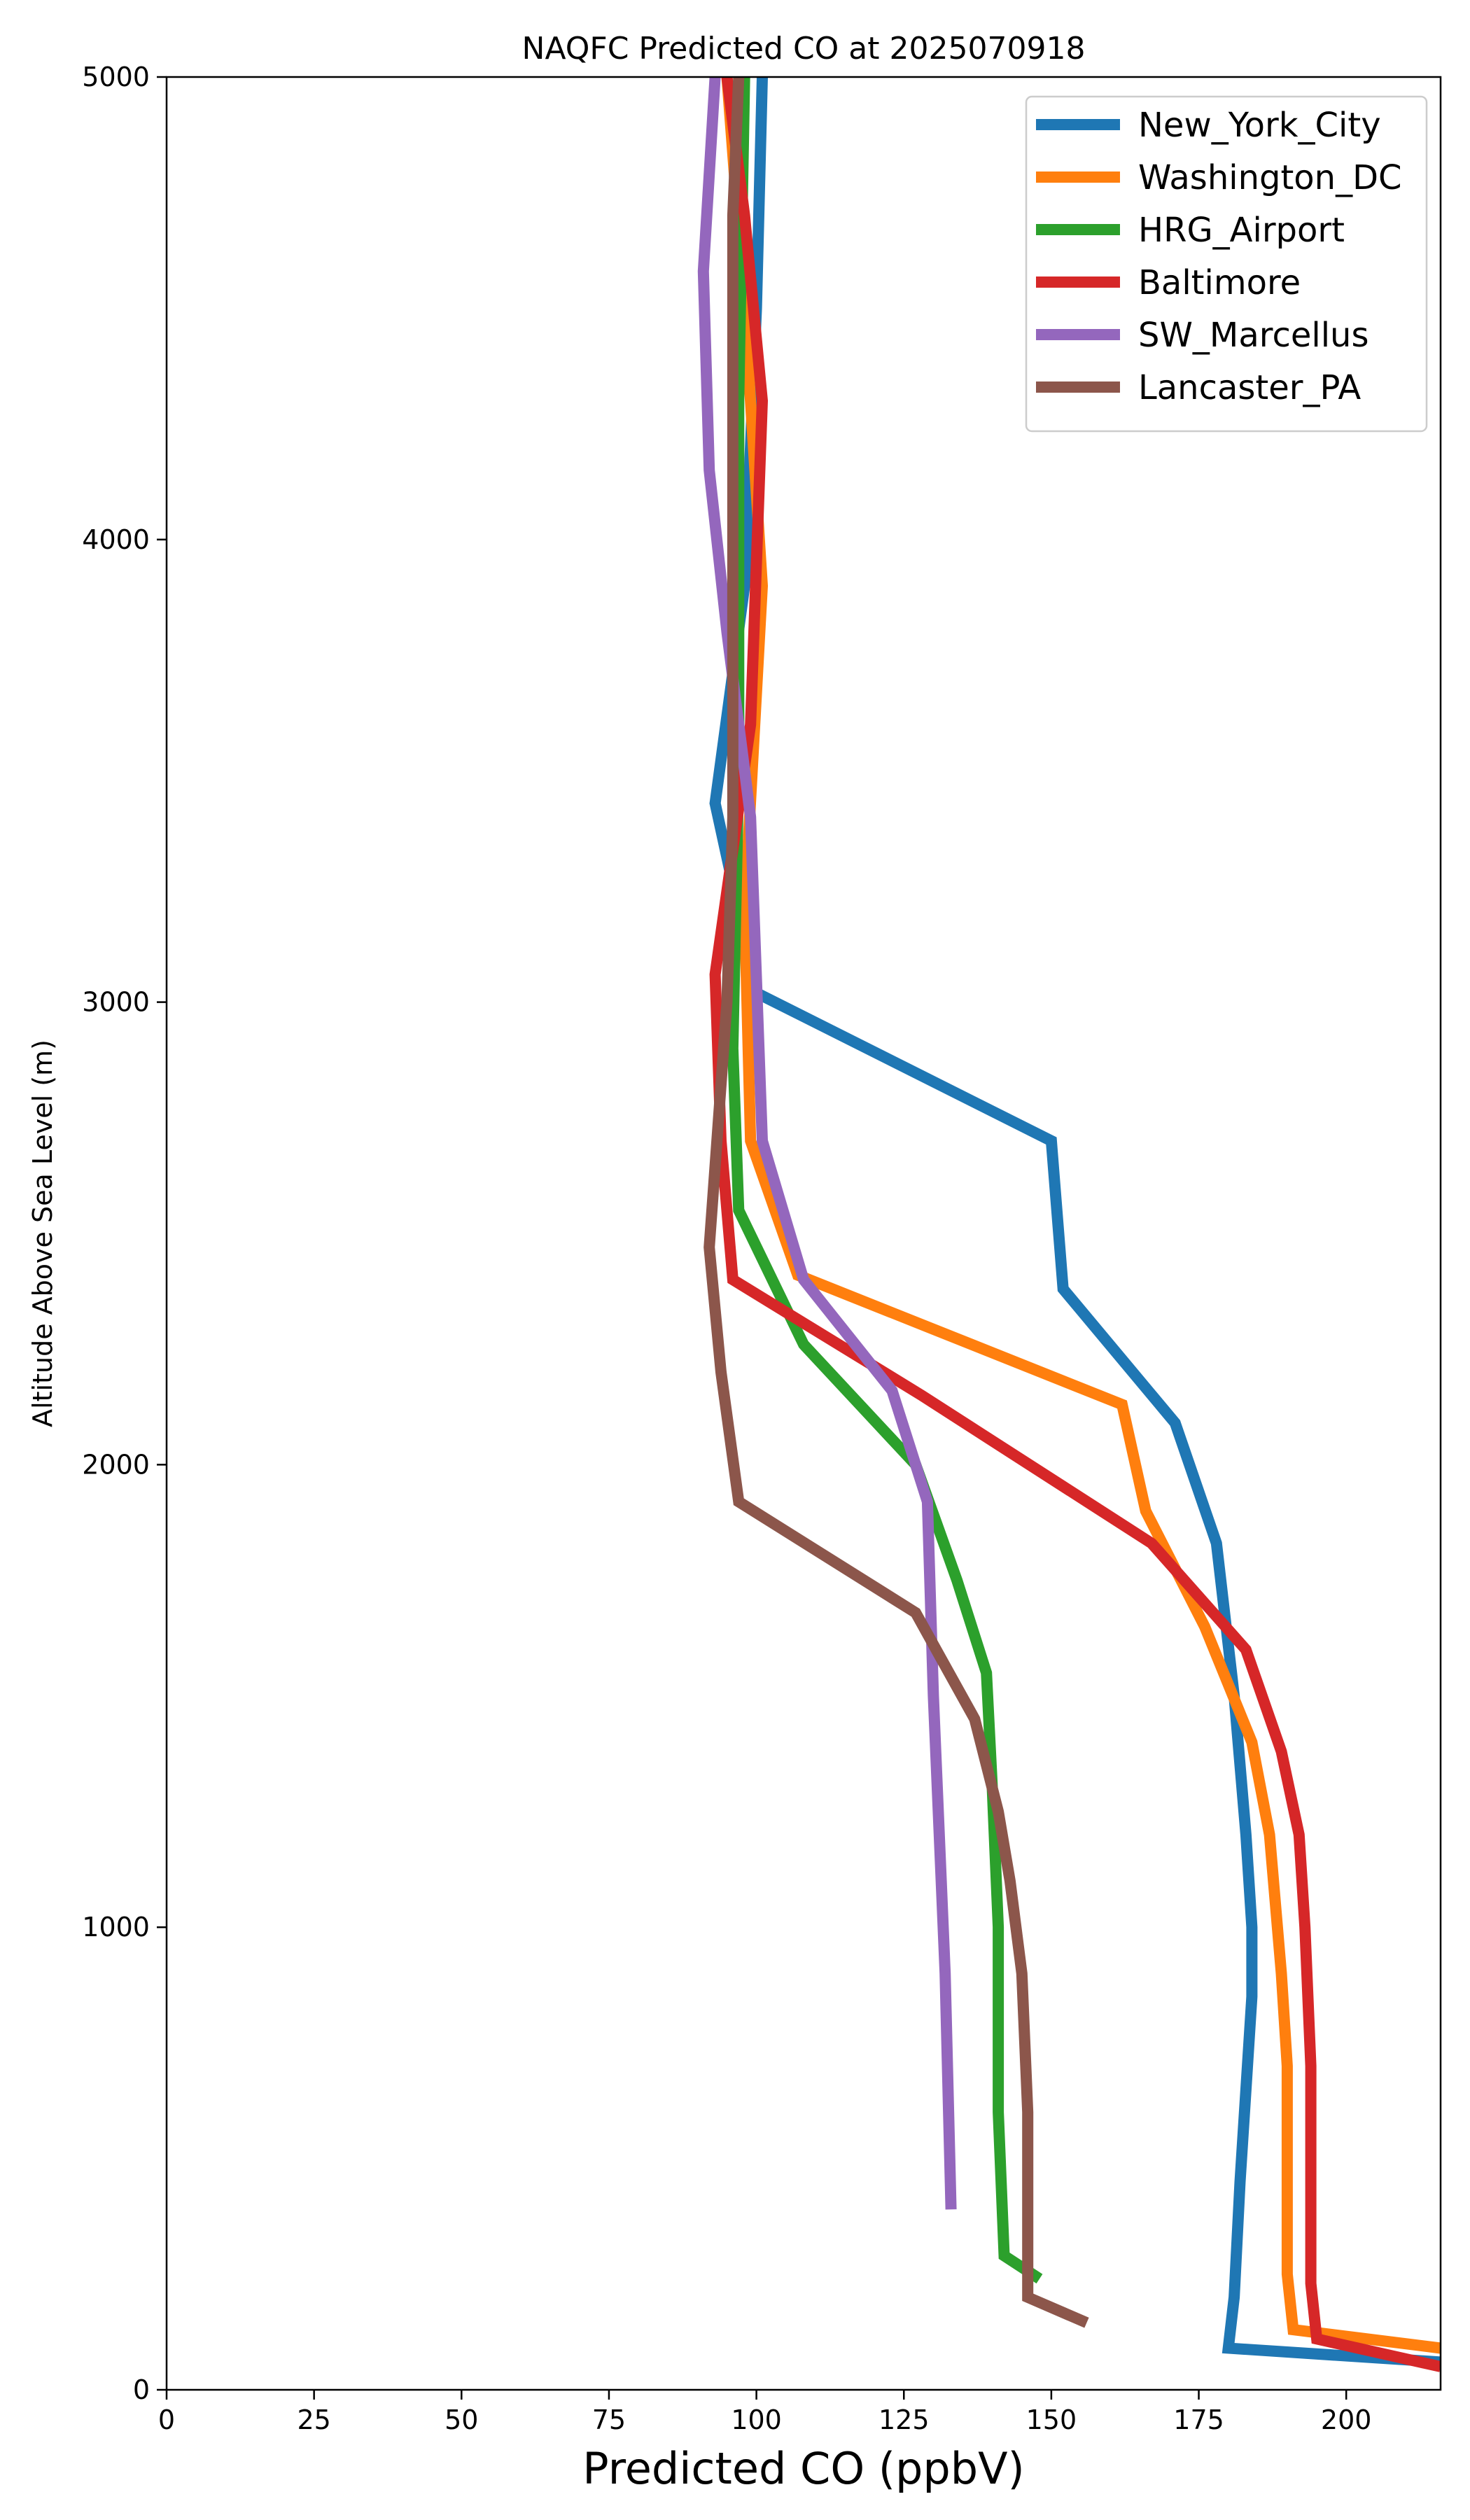 The width and height of the screenshot is (1470, 2520). What do you see at coordinates (1270, 177) in the screenshot?
I see `legend-label: Washington_DC` at bounding box center [1270, 177].